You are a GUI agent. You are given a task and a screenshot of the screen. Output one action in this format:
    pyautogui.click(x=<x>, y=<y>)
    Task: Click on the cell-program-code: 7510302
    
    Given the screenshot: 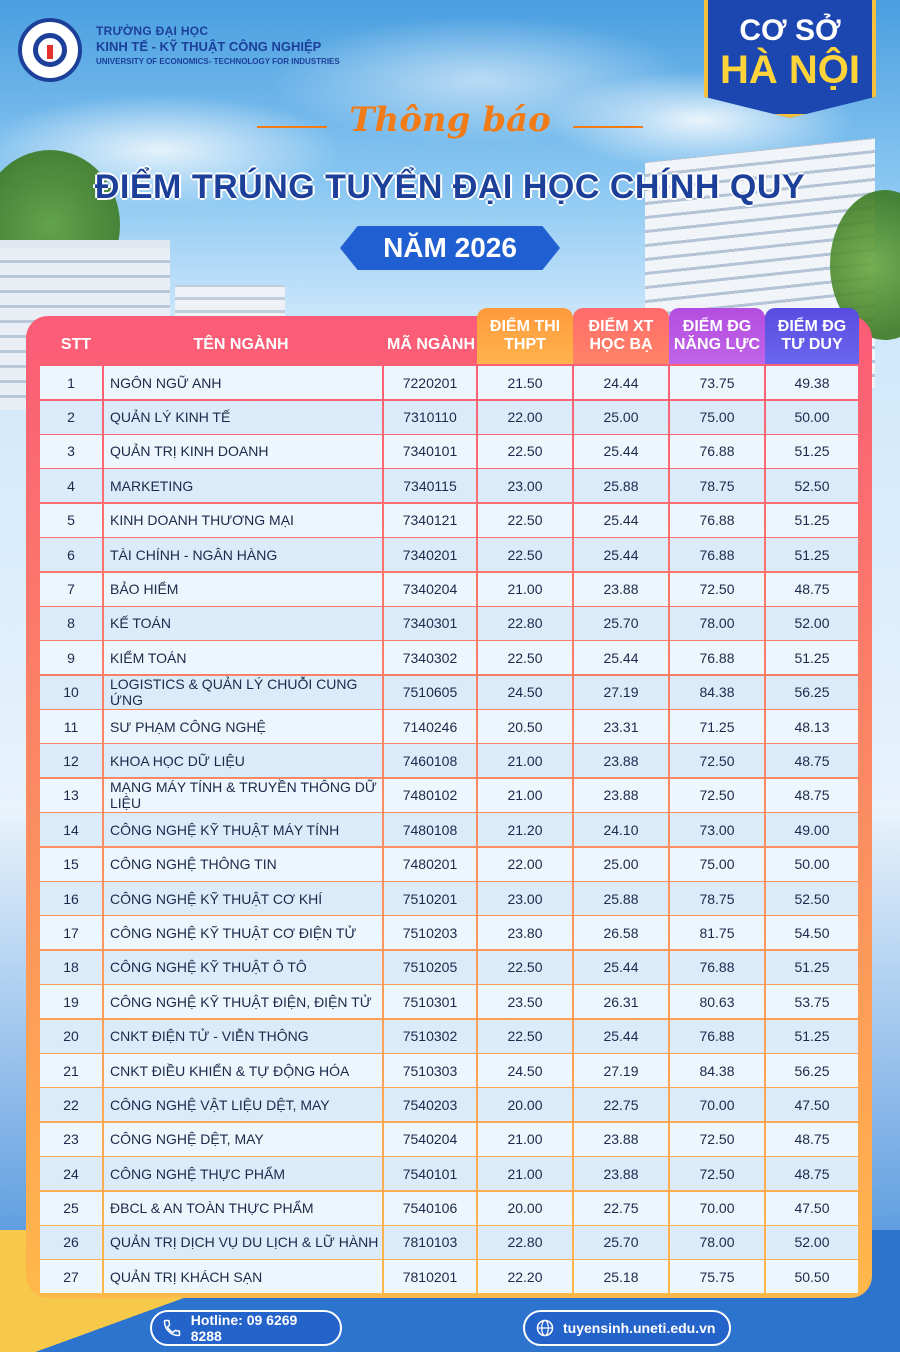 What is the action you would take?
    pyautogui.click(x=430, y=1036)
    